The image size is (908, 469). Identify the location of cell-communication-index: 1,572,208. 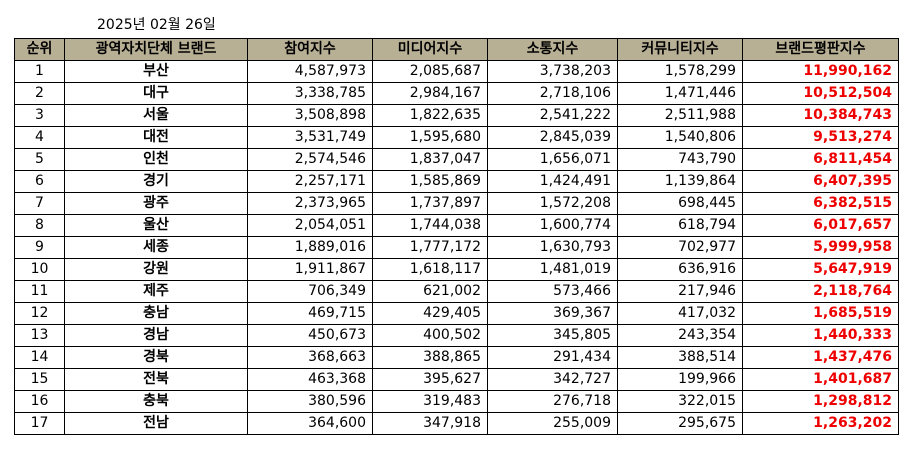
(552, 203).